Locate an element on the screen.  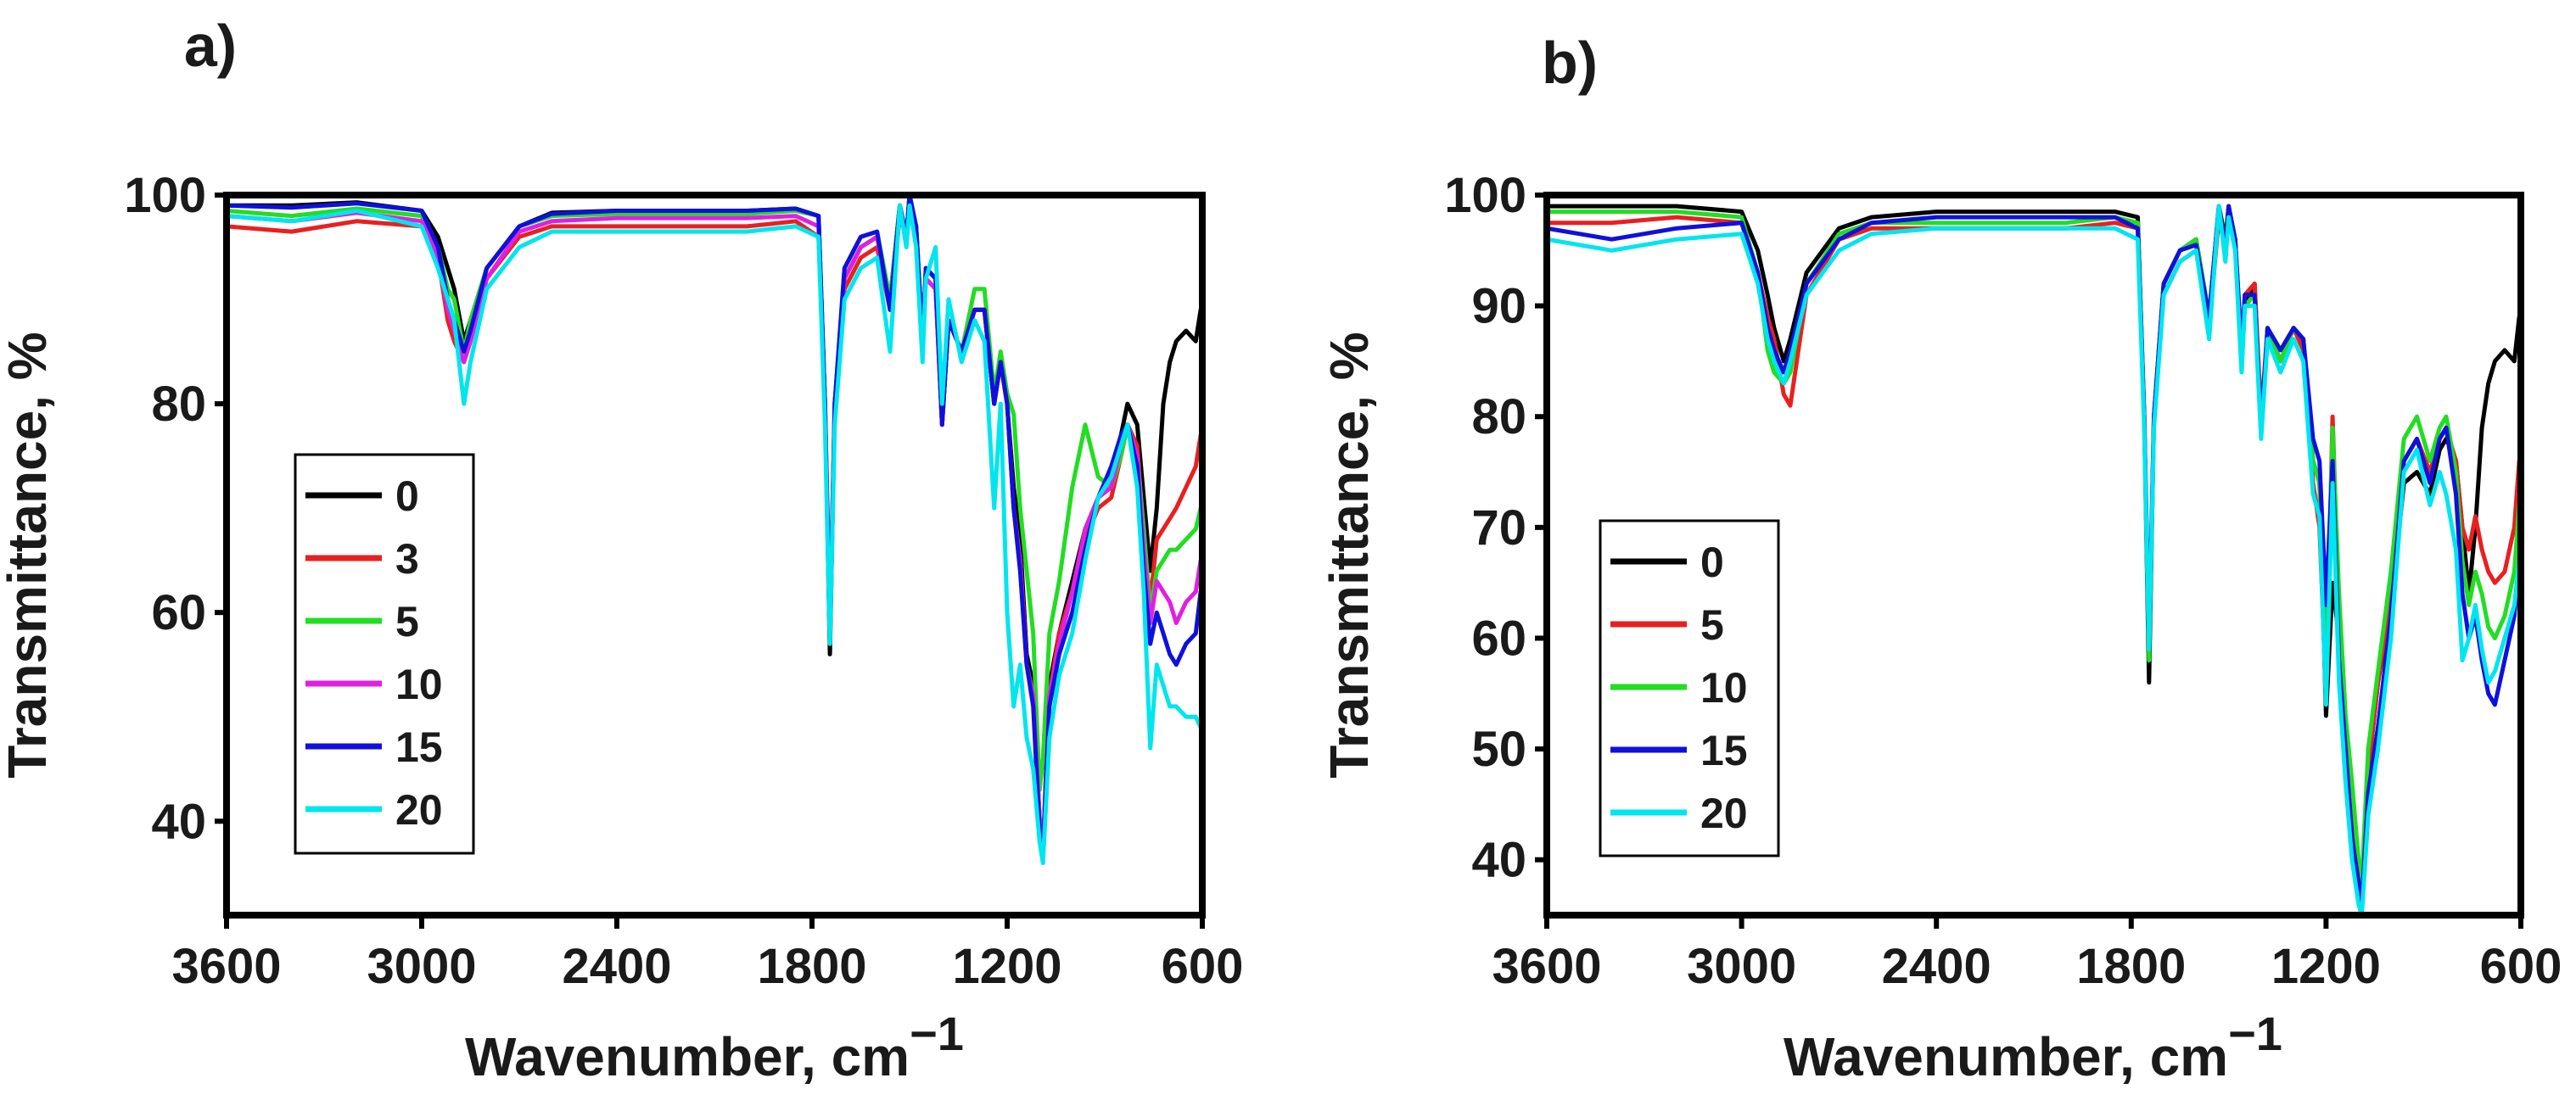
legend-label-3: 3 is located at coordinates (407, 559).